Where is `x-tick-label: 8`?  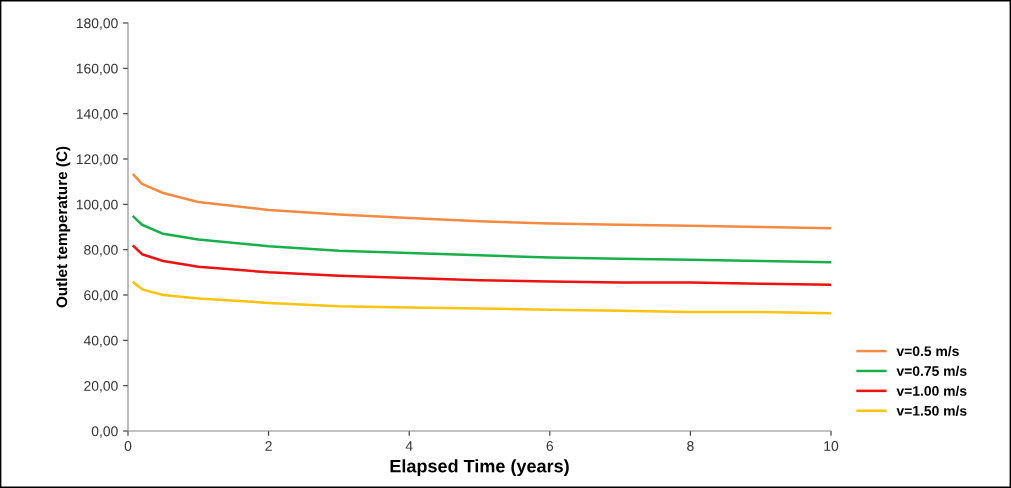
x-tick-label: 8 is located at coordinates (690, 446).